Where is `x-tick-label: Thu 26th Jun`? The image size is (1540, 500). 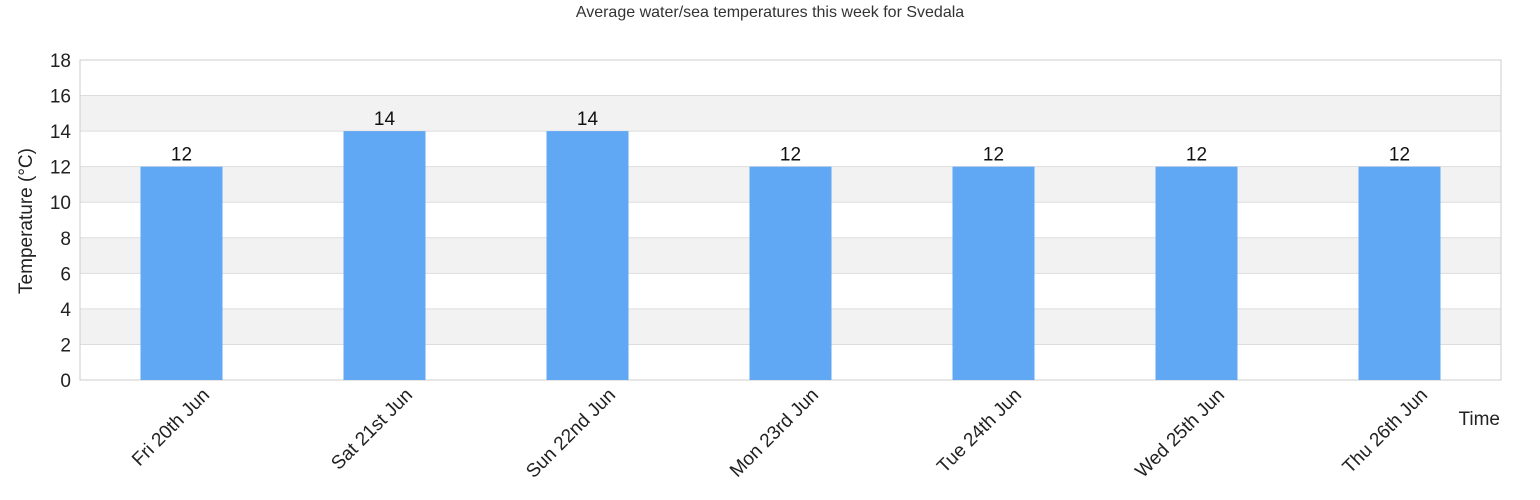
x-tick-label: Thu 26th Jun is located at coordinates (1385, 431).